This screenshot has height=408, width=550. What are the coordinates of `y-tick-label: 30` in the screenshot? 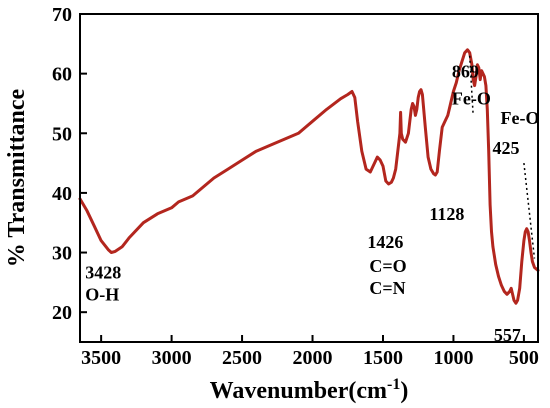 It's located at (62, 254).